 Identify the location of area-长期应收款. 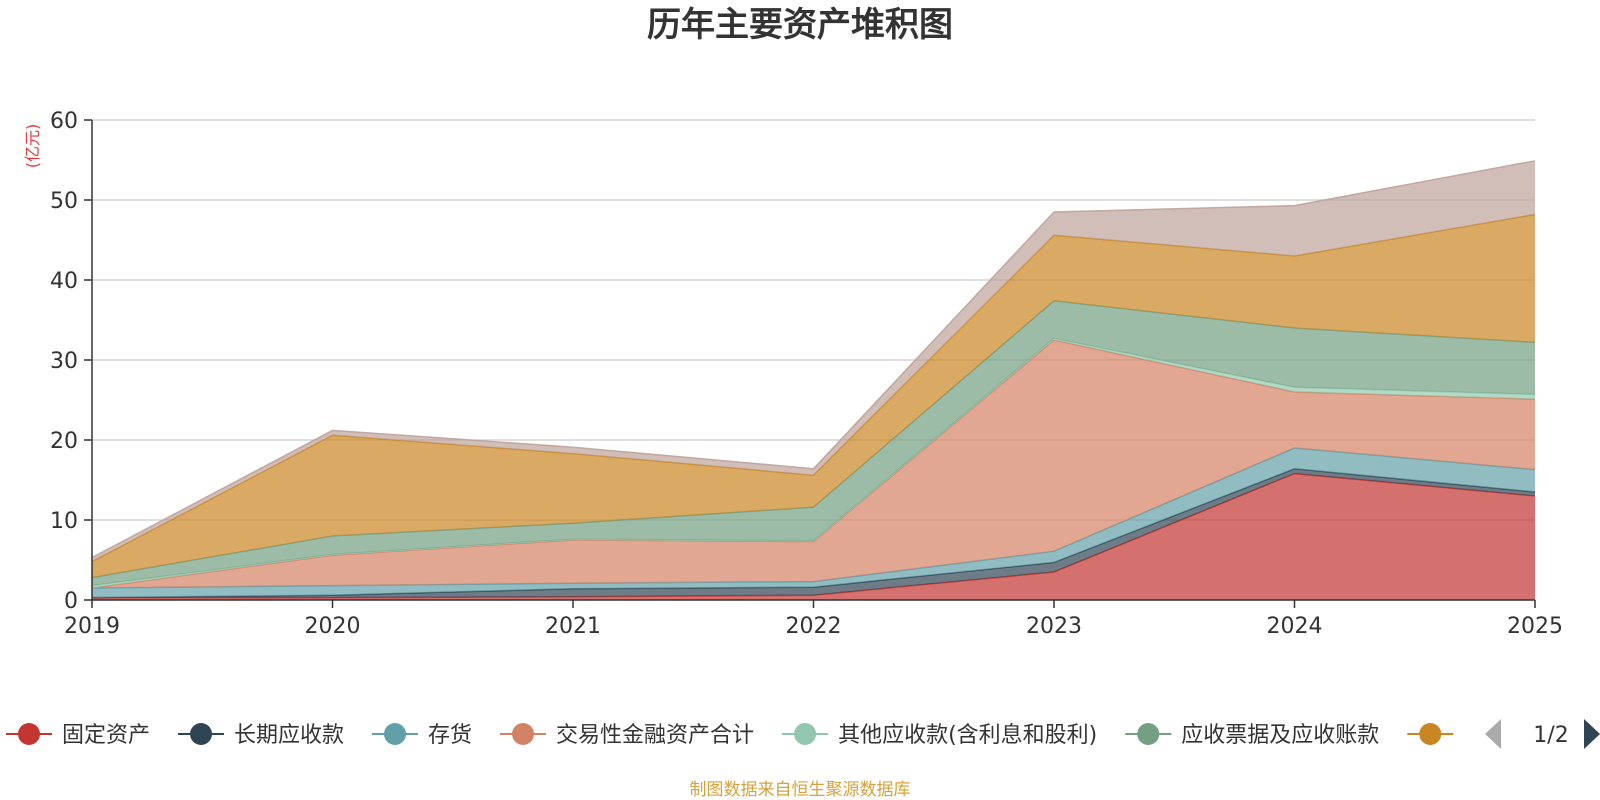
(813, 533).